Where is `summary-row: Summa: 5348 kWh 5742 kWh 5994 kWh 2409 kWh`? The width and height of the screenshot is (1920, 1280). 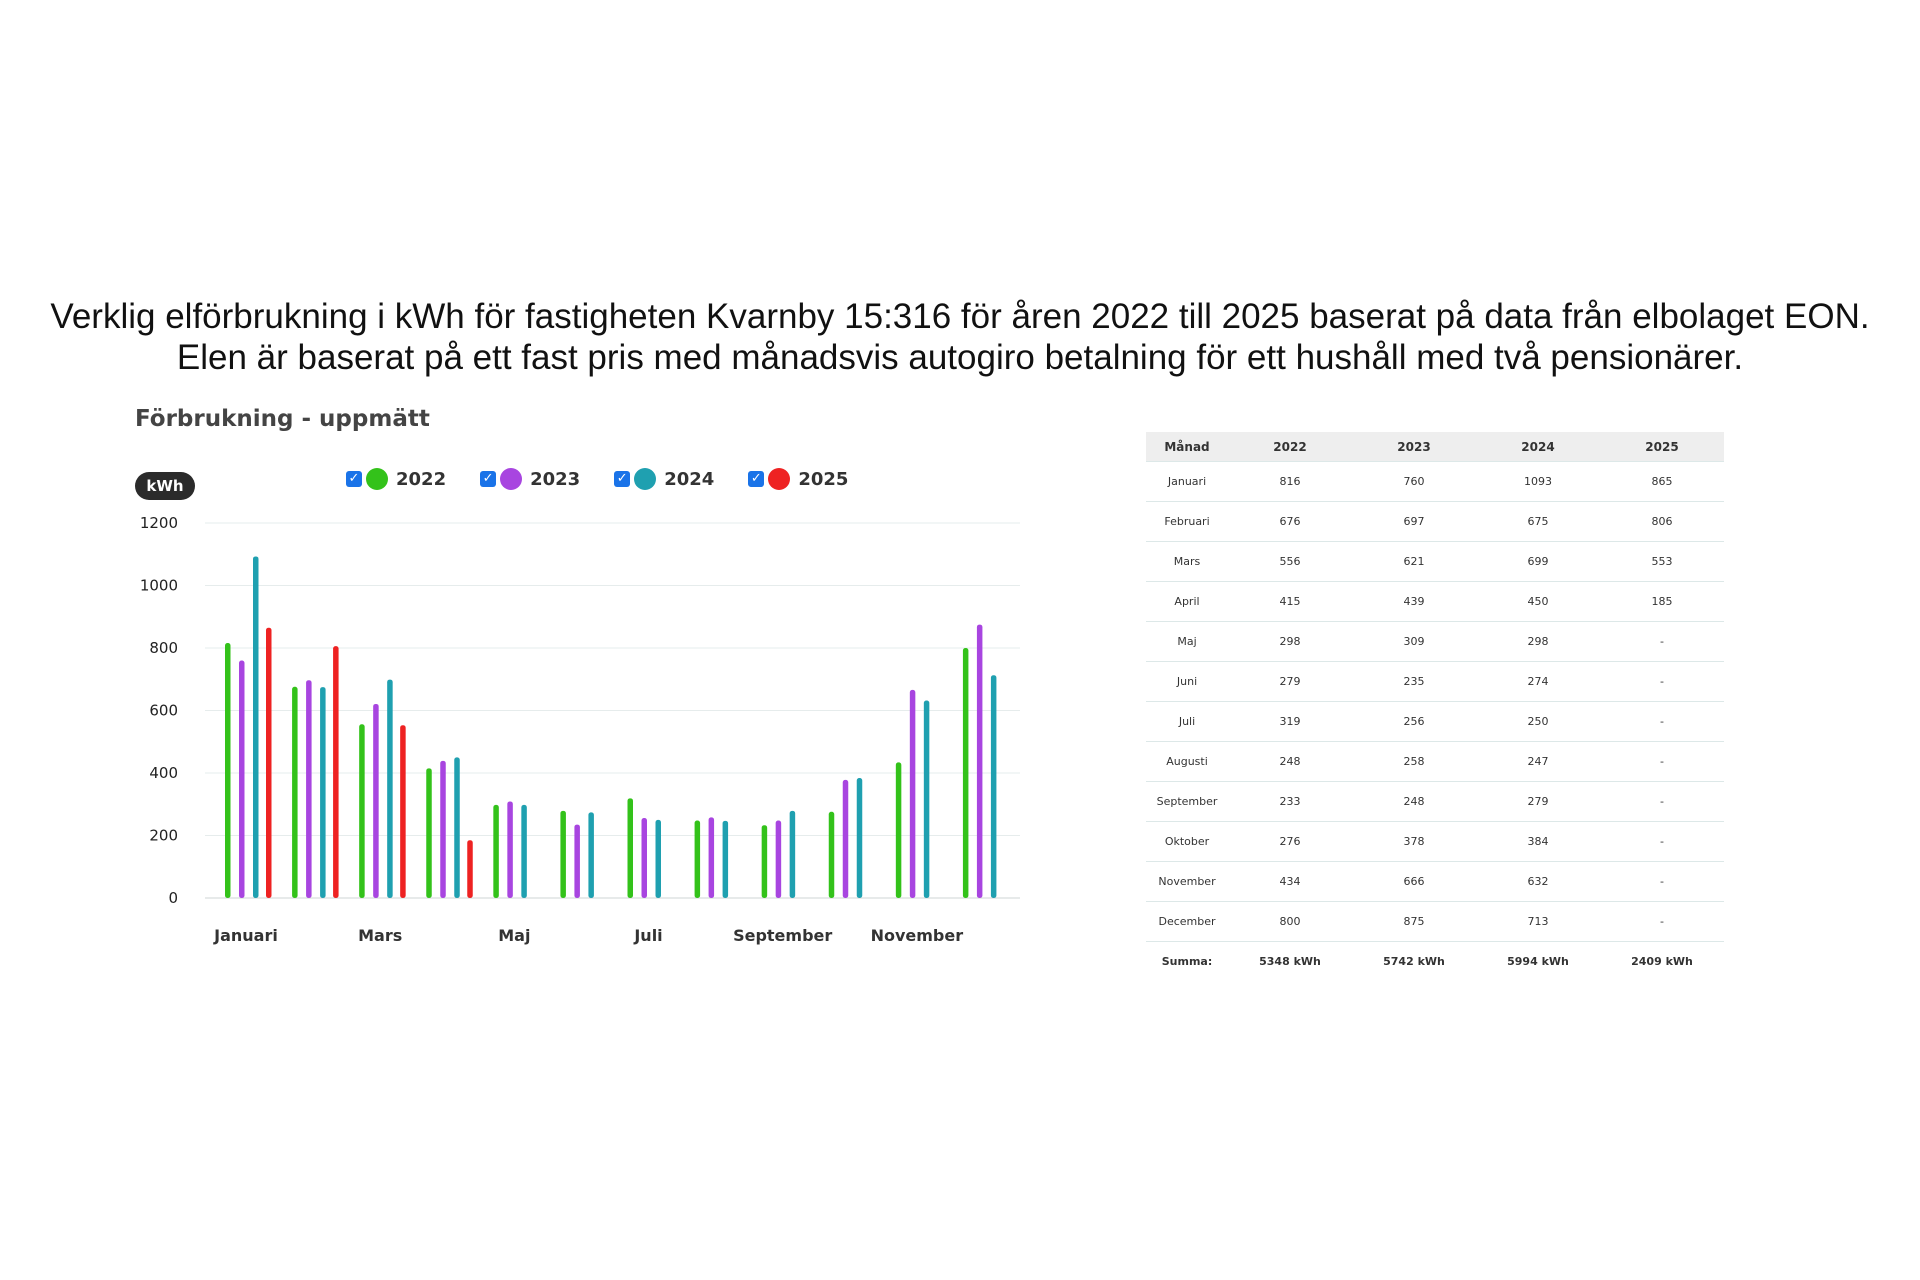 summary-row: Summa: 5348 kWh 5742 kWh 5994 kWh 2409 kWh is located at coordinates (1435, 961).